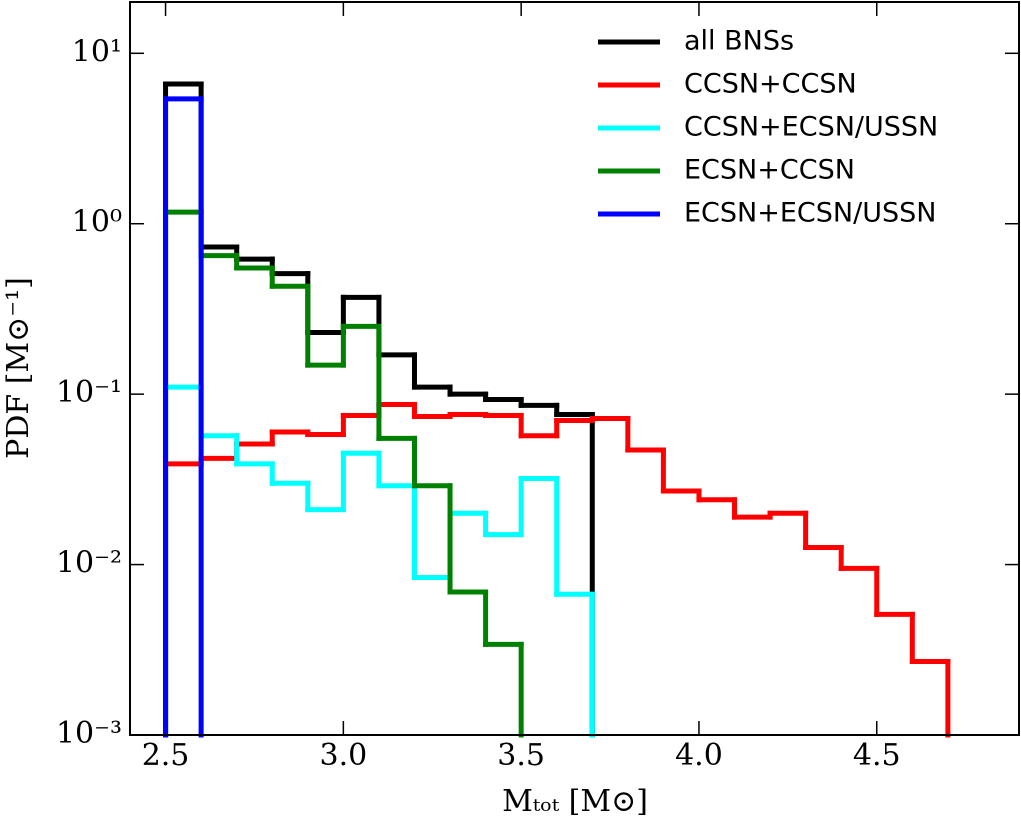 The image size is (1021, 823). What do you see at coordinates (810, 213) in the screenshot?
I see `legend-label: ECSN+ECSN/USSN` at bounding box center [810, 213].